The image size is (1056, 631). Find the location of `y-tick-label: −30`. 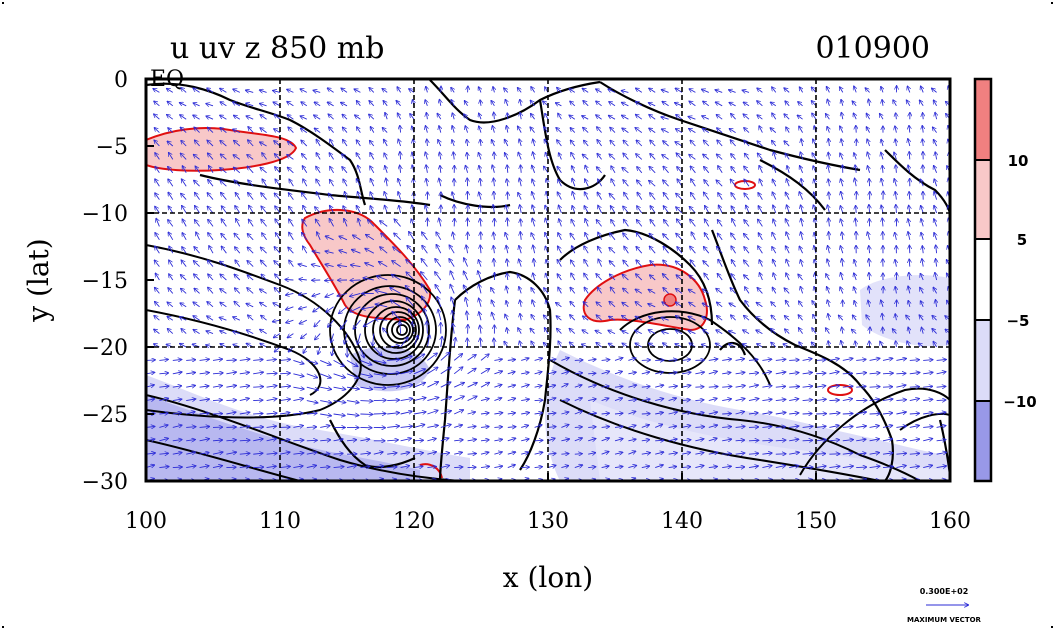

y-tick-label: −30 is located at coordinates (105, 482).